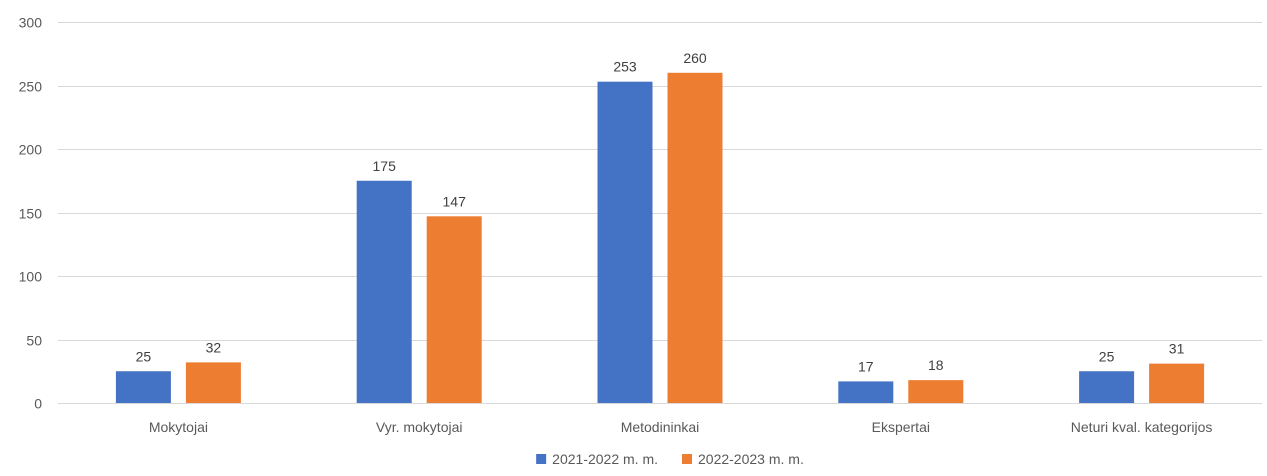 This screenshot has width=1267, height=476. I want to click on y-tick-label: 100, so click(31, 277).